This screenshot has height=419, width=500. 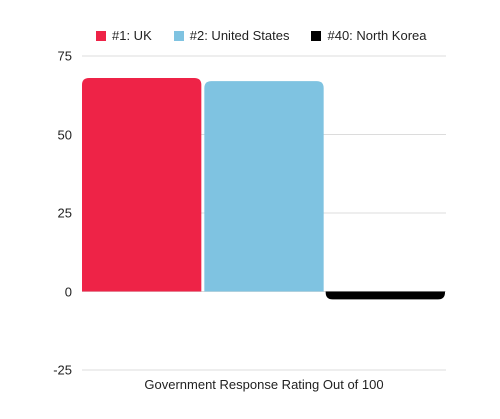 I want to click on legend-item-north-korea: #40: North Korea, so click(x=369, y=35).